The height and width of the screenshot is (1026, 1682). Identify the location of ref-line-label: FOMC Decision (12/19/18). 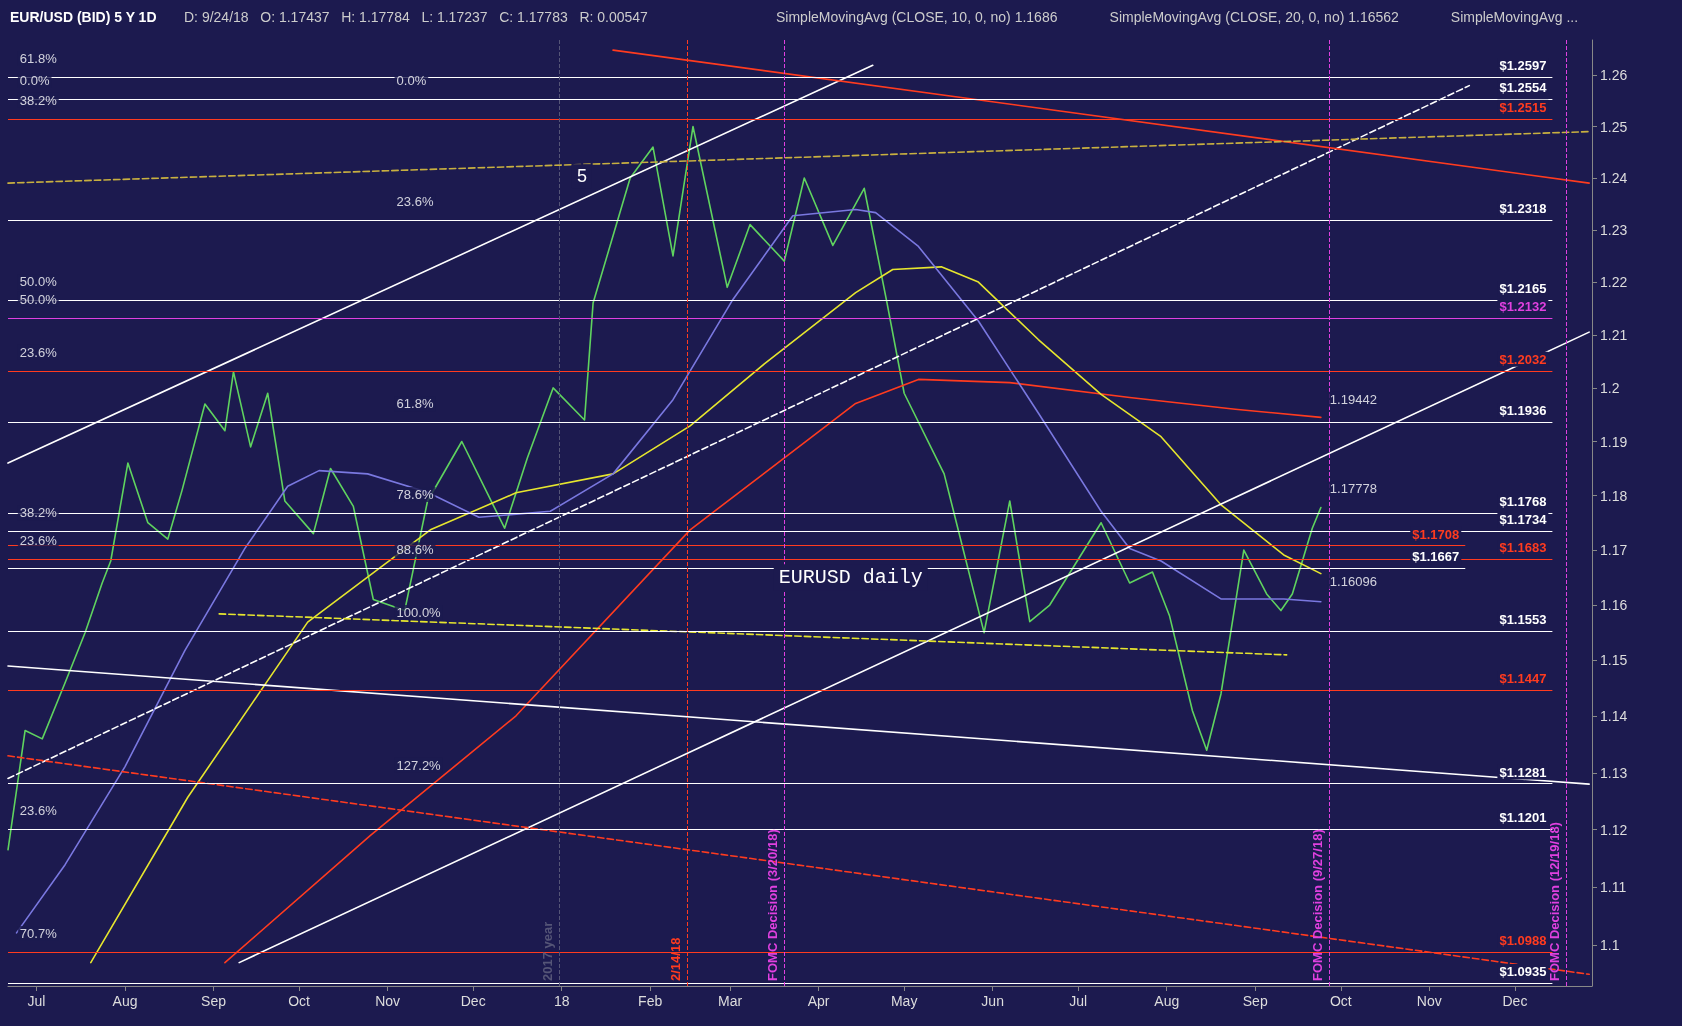
(1555, 901).